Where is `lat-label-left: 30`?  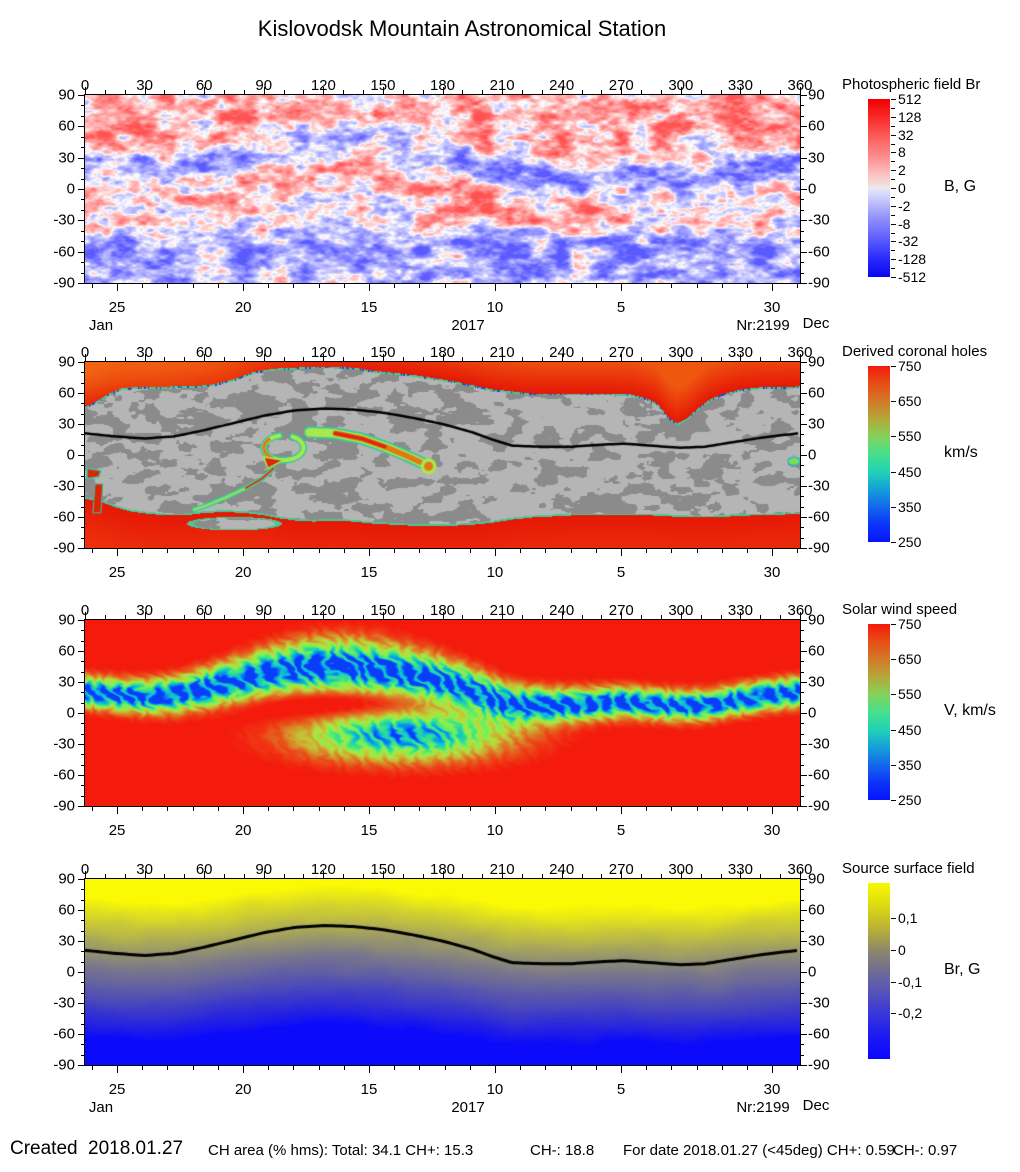
lat-label-left: 30 is located at coordinates (66, 941).